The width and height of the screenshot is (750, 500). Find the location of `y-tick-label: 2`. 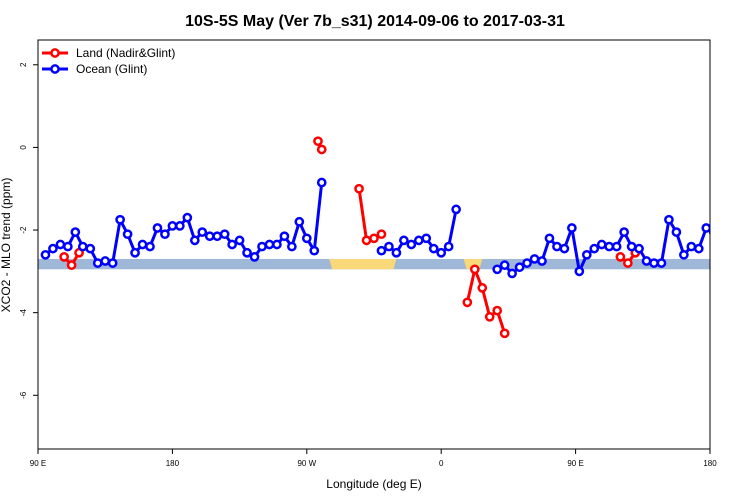

y-tick-label: 2 is located at coordinates (23, 64).